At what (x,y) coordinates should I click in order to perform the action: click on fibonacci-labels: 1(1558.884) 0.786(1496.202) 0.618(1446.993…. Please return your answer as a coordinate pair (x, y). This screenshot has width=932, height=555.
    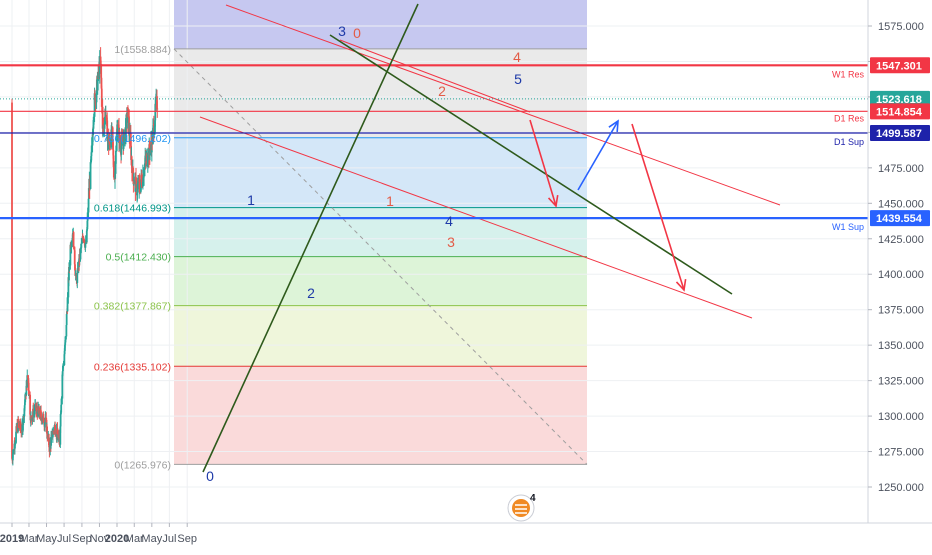
    Looking at the image, I should click on (132, 257).